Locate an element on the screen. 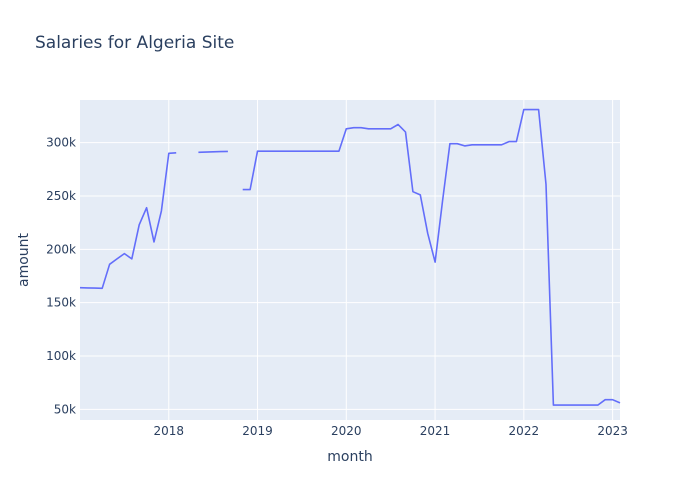  x-tick-label: 2020 is located at coordinates (346, 431).